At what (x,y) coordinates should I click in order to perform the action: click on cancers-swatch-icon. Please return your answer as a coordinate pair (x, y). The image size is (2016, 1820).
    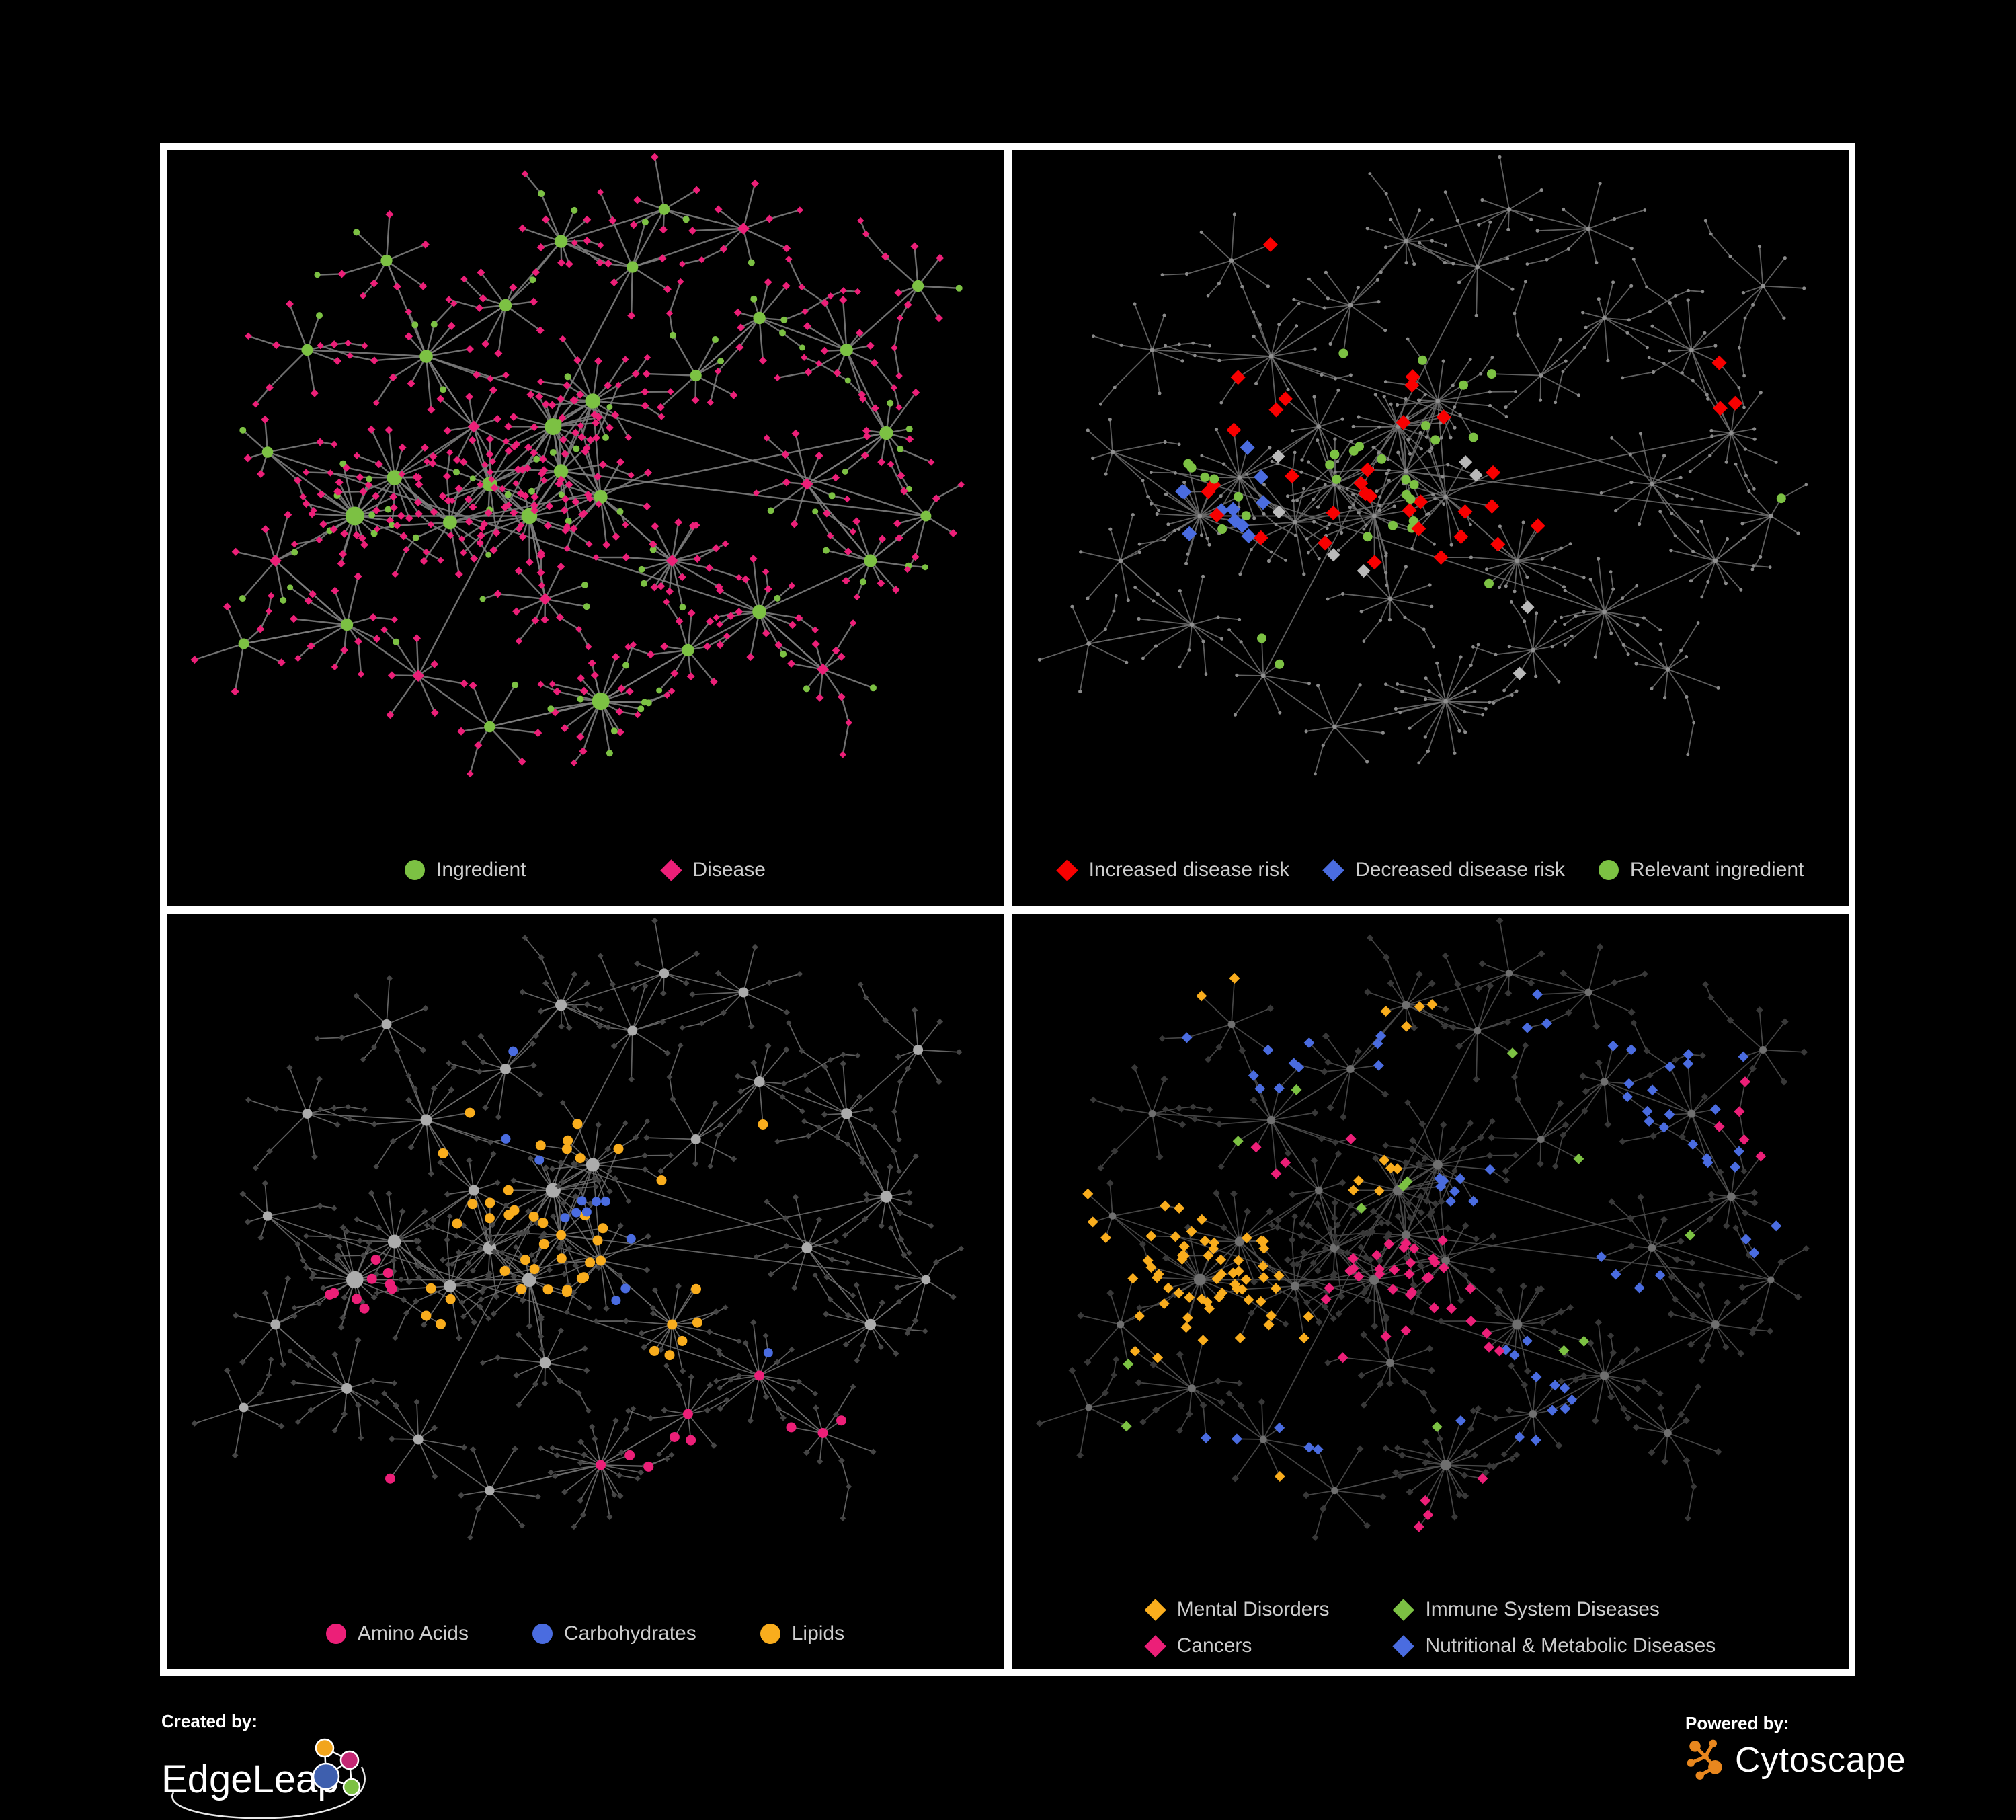
    Looking at the image, I should click on (1154, 1645).